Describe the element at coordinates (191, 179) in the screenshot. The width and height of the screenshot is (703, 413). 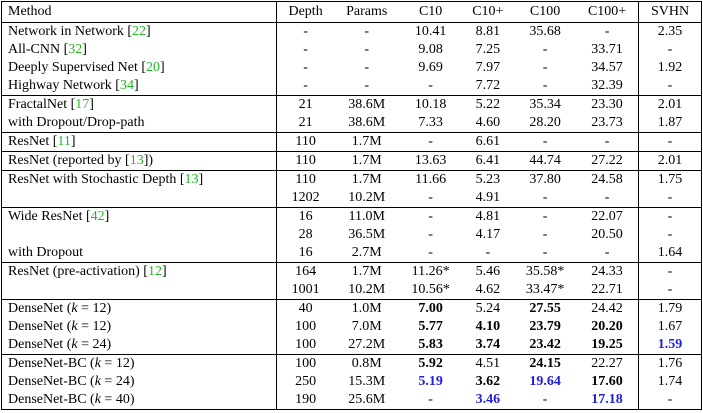
I see `citation: 13` at that location.